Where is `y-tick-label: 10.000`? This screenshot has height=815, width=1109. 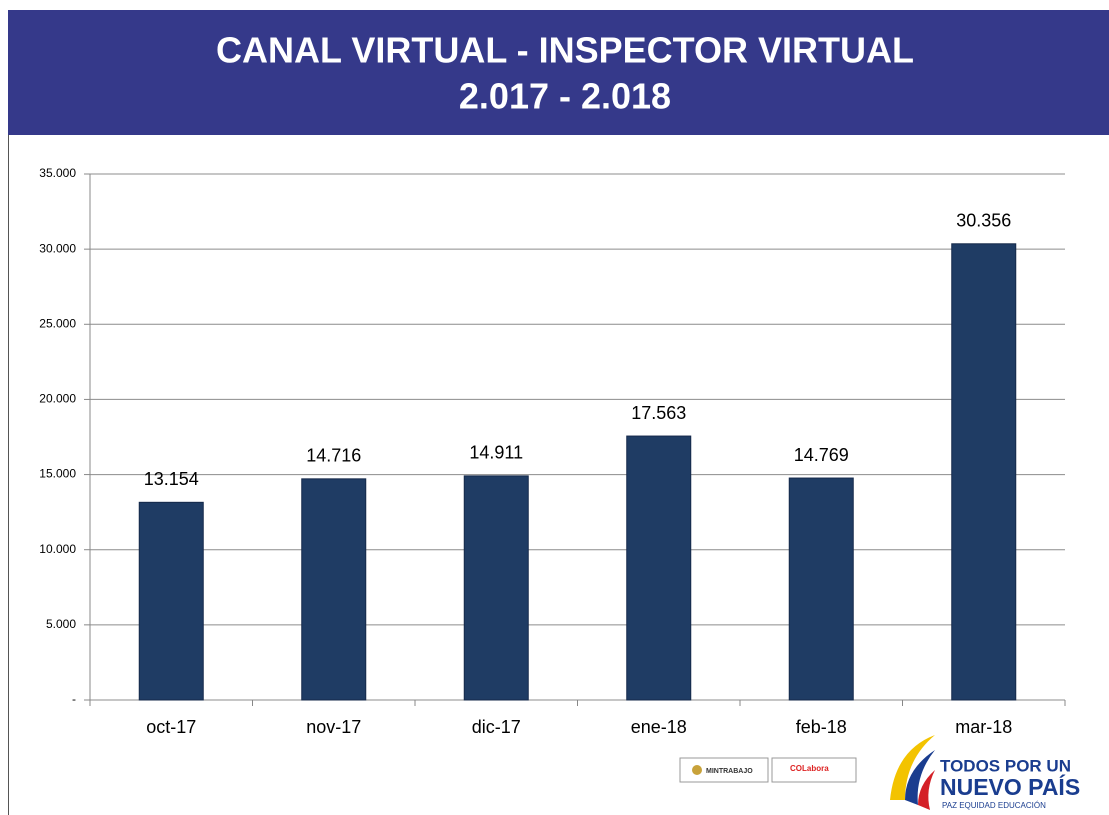
y-tick-label: 10.000 is located at coordinates (57, 549).